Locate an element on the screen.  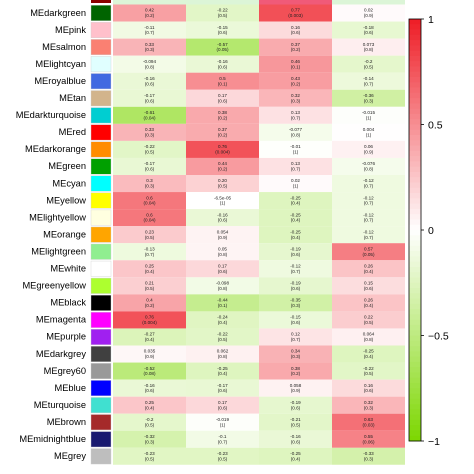
cell-value-label: 0.035 is located at coordinates (150, 351).